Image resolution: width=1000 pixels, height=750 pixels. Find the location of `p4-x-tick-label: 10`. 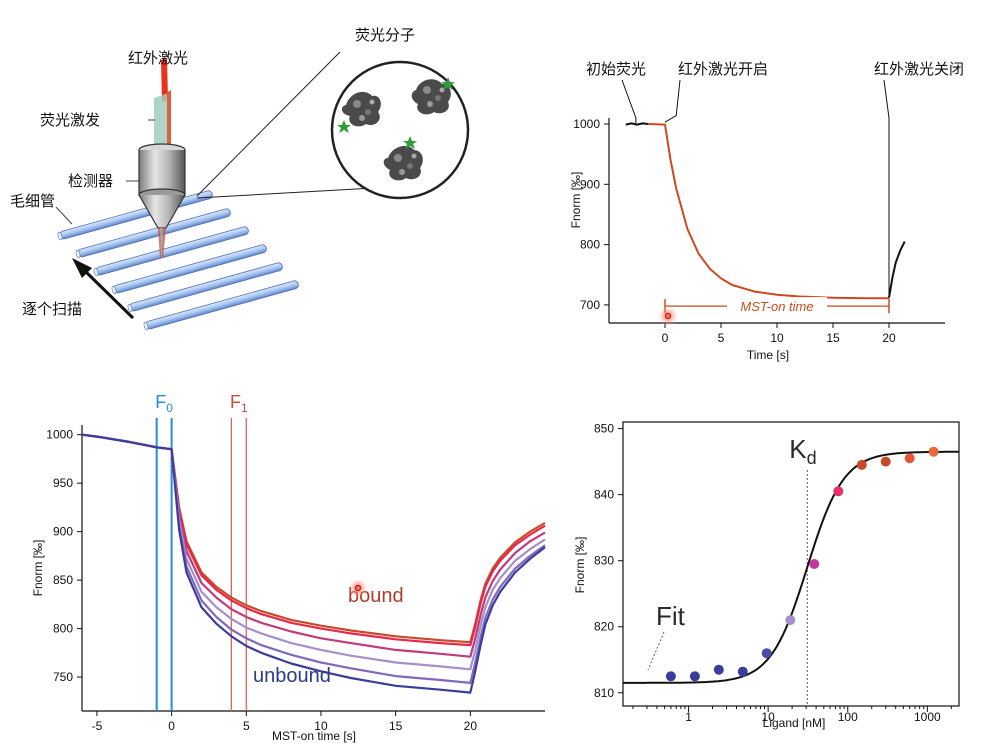

p4-x-tick-label: 10 is located at coordinates (768, 717).